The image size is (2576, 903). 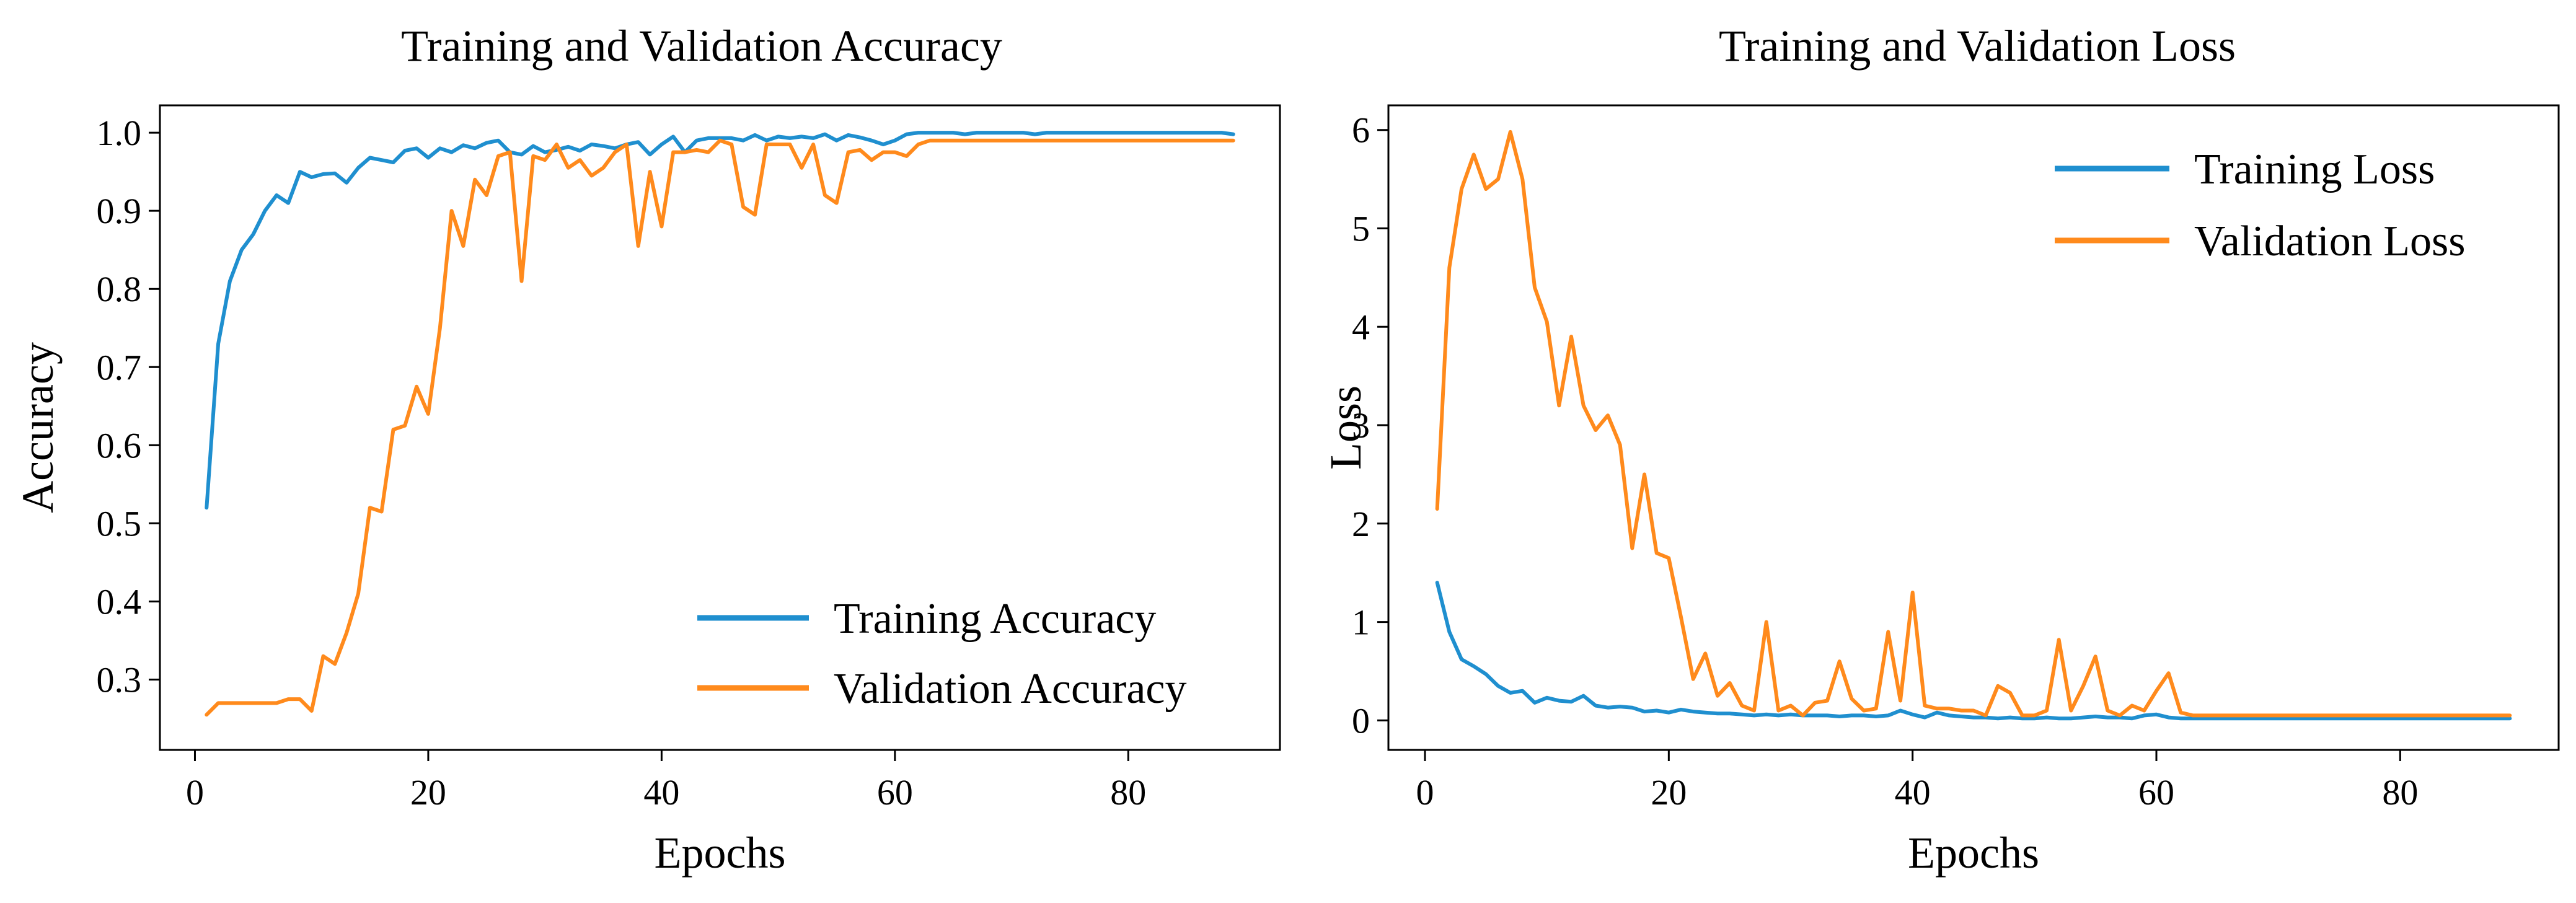 What do you see at coordinates (2329, 241) in the screenshot?
I see `legend-label: Validation Loss` at bounding box center [2329, 241].